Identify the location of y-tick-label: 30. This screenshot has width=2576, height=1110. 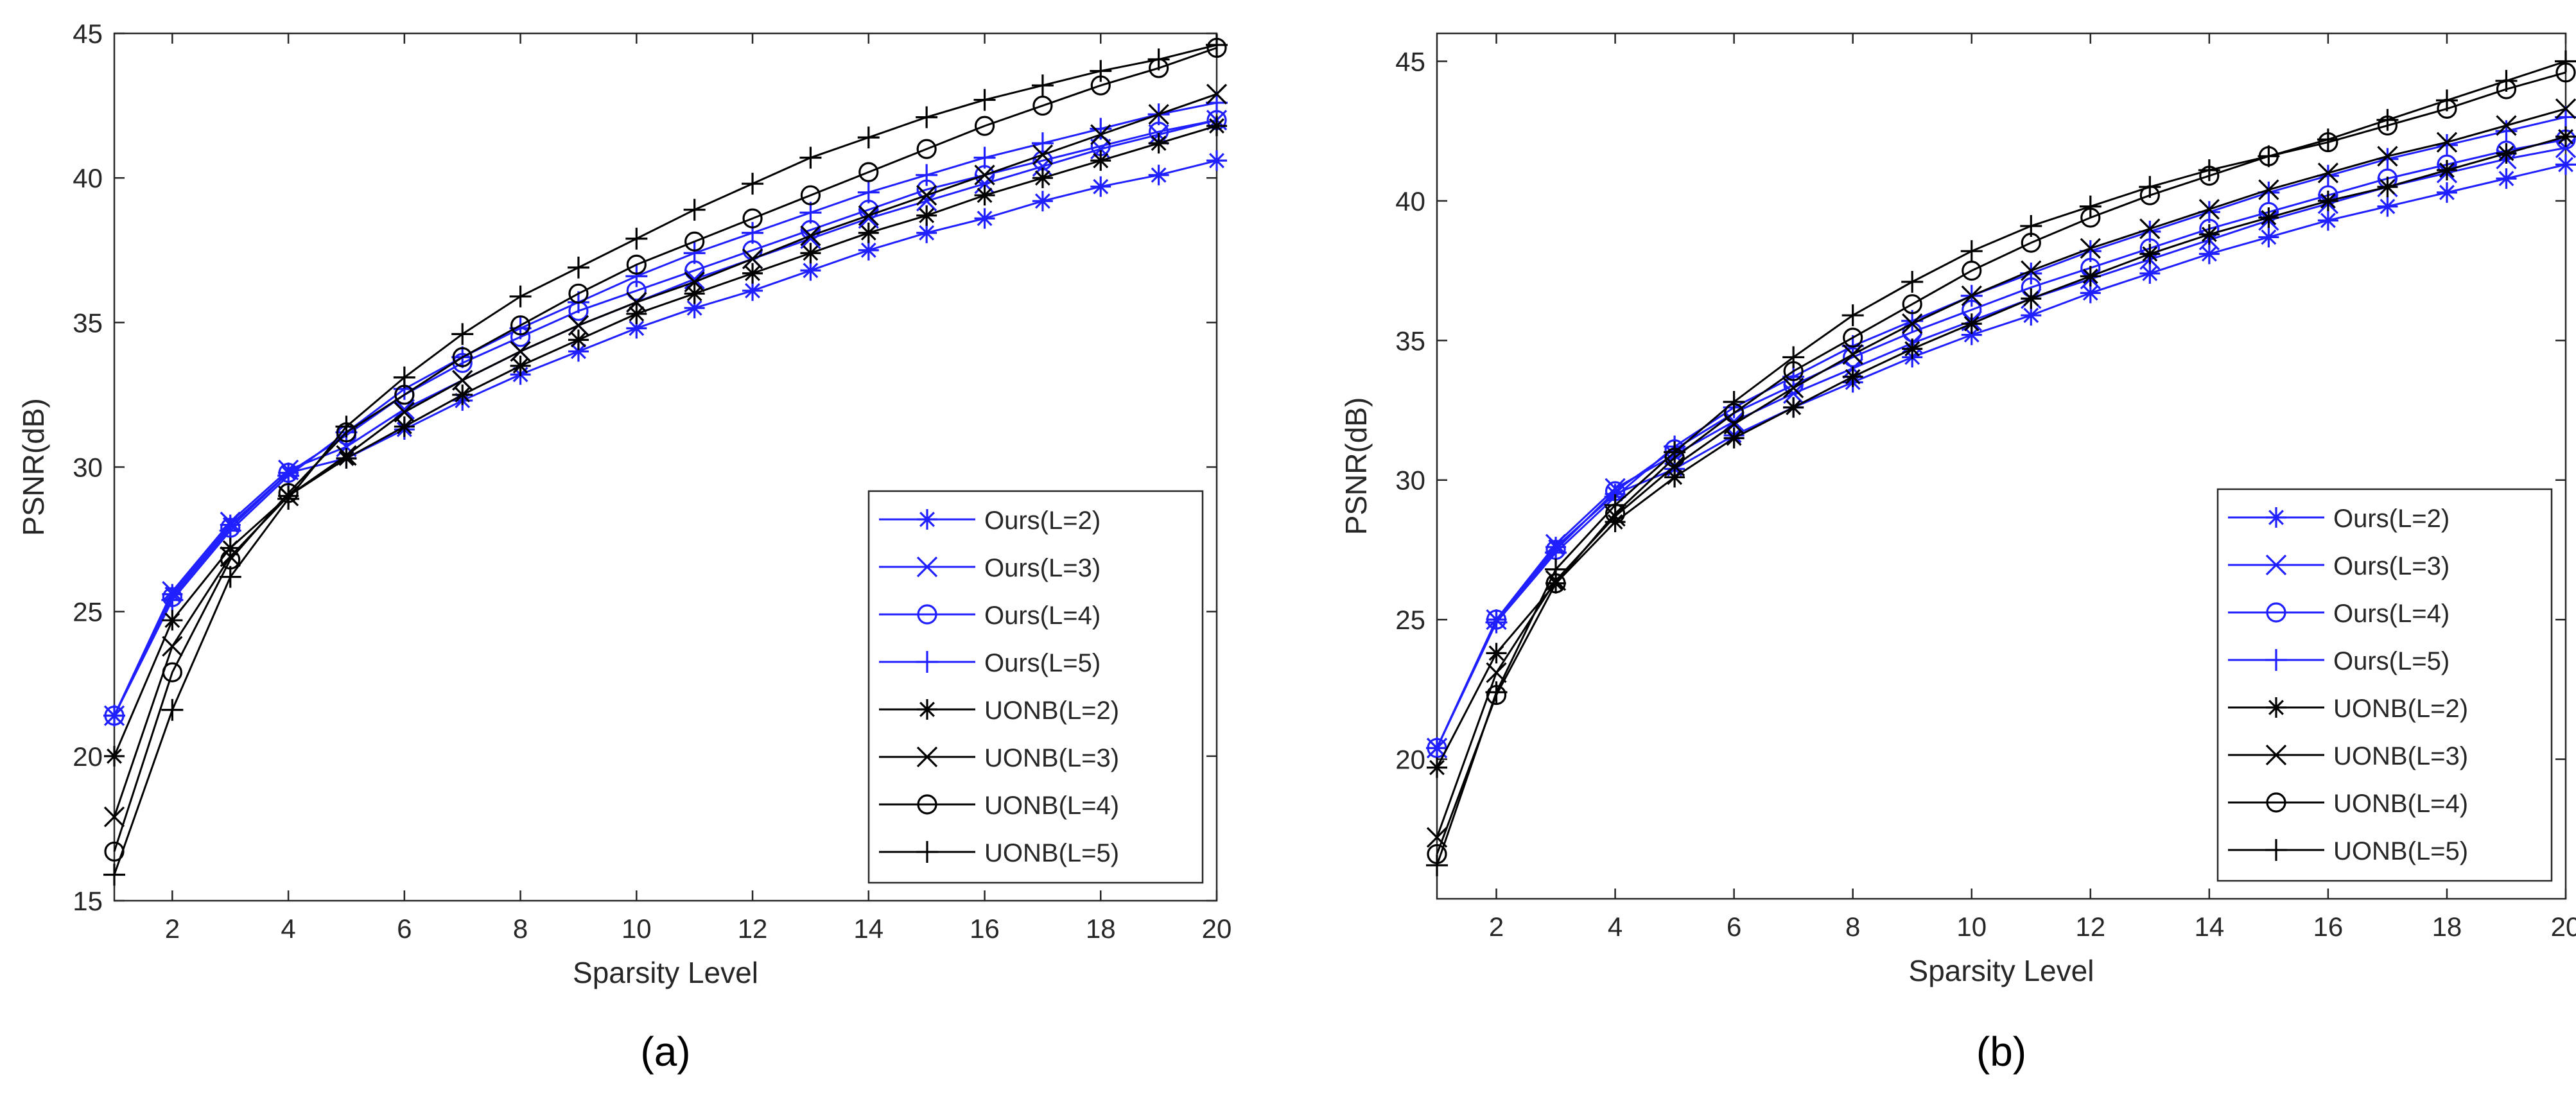
(88, 468).